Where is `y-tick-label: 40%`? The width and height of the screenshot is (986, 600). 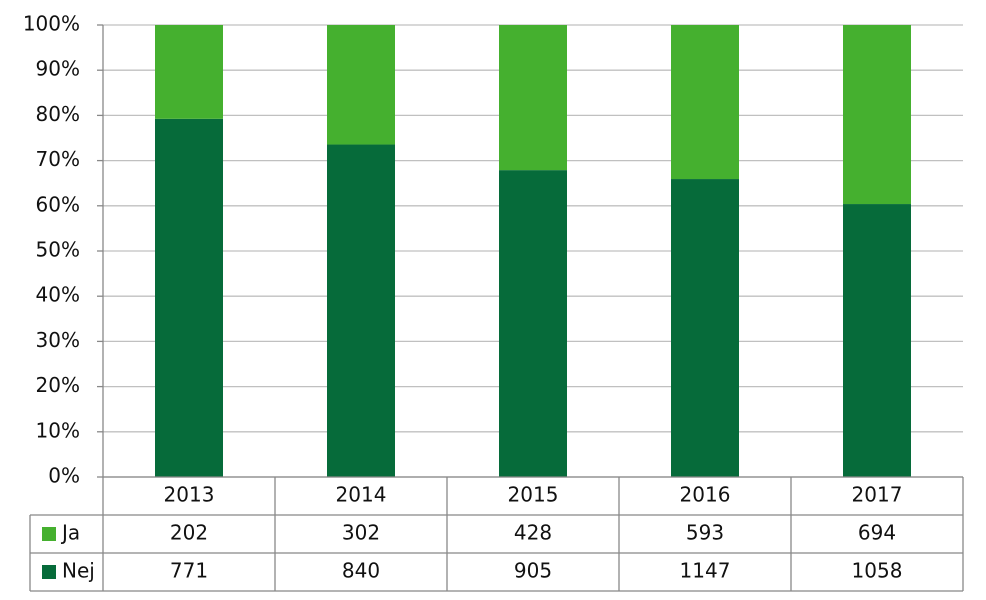
y-tick-label: 40% is located at coordinates (58, 295).